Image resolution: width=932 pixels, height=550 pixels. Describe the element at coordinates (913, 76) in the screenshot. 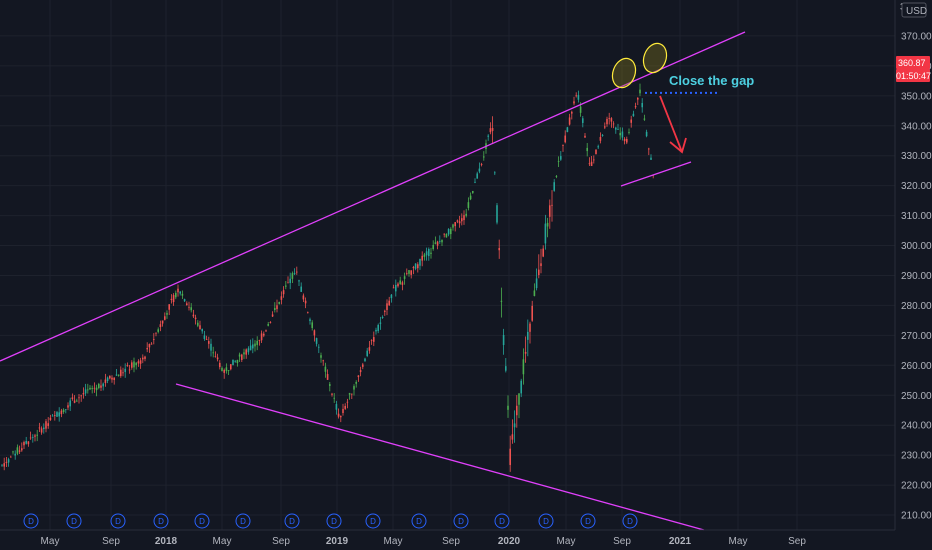

I see `countdown-value: 01:50:47` at that location.